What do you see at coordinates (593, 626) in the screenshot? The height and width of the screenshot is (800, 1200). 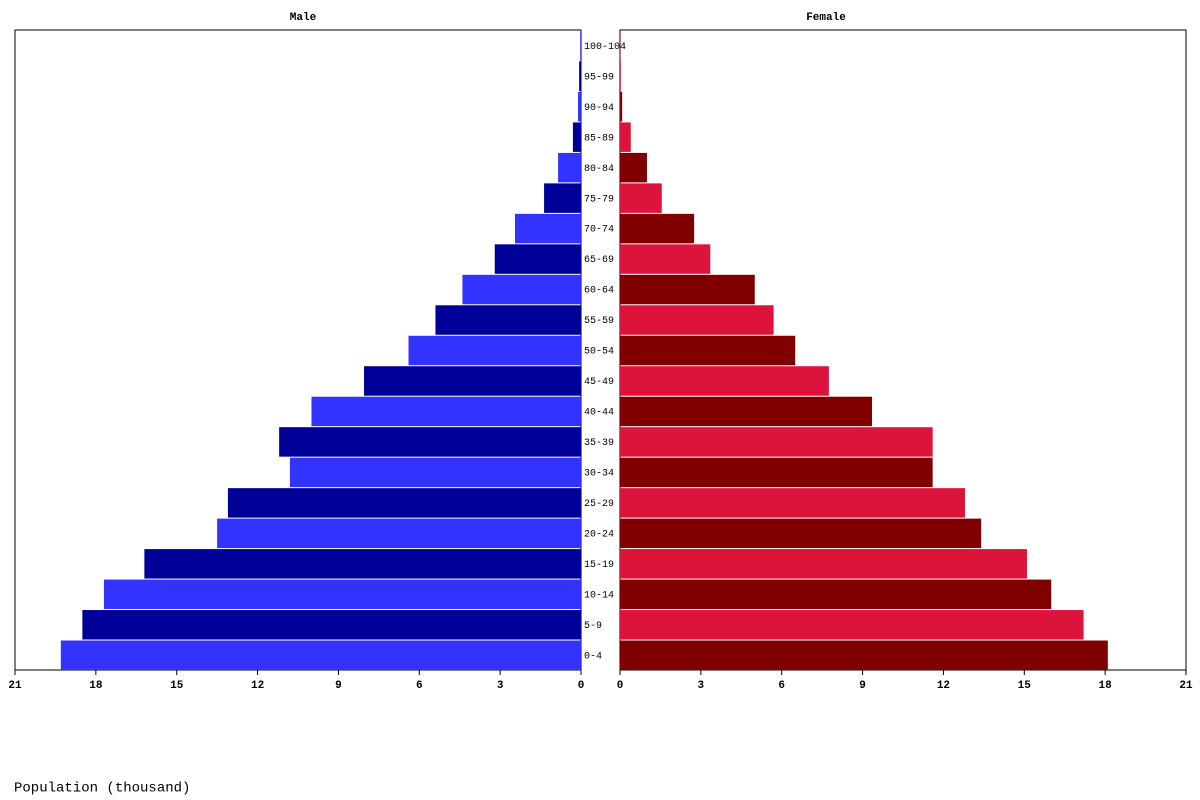 I see `category-label: 5-9` at bounding box center [593, 626].